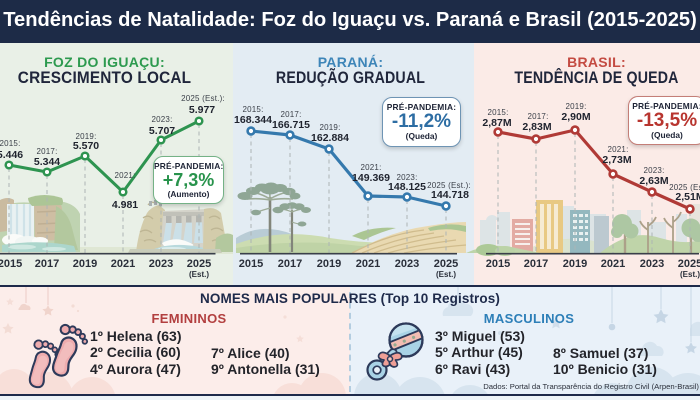 Image resolution: width=700 pixels, height=400 pixels. What do you see at coordinates (653, 181) in the screenshot?
I see `svg-text: 2,63M` at bounding box center [653, 181].